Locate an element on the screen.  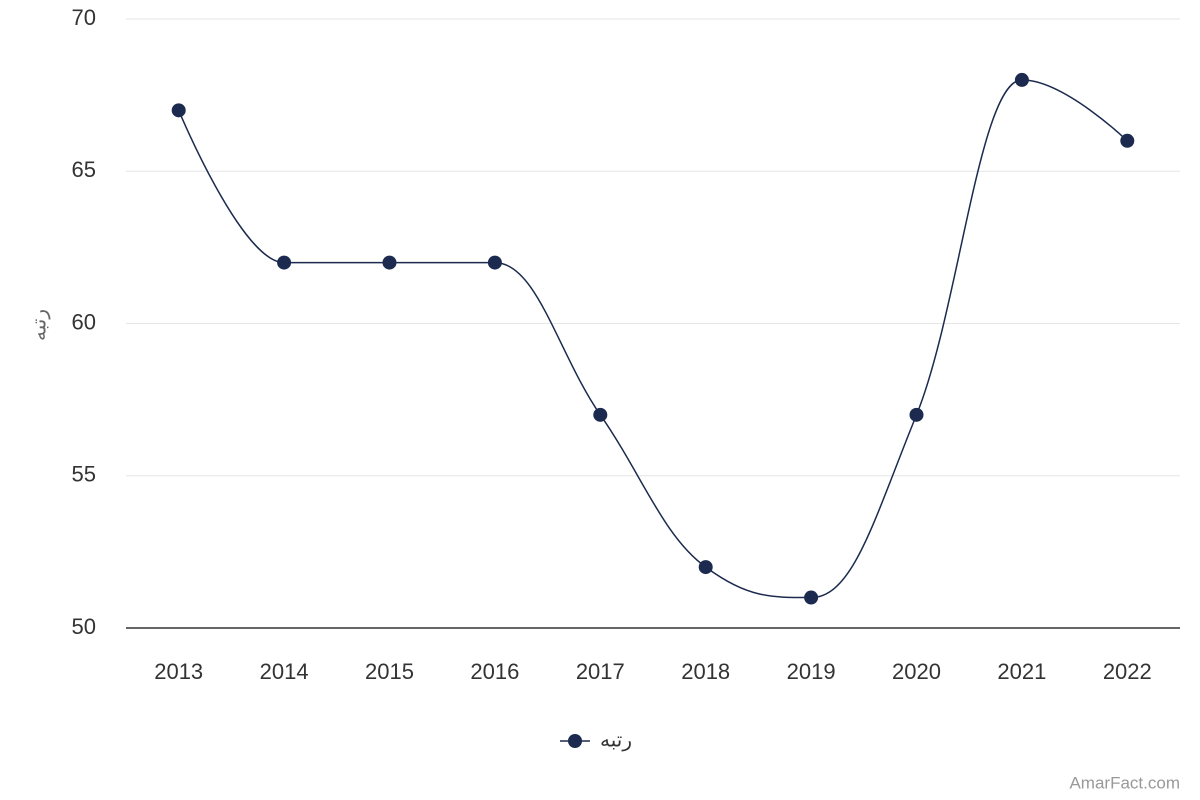
x-tick-label: 2016 is located at coordinates (494, 671).